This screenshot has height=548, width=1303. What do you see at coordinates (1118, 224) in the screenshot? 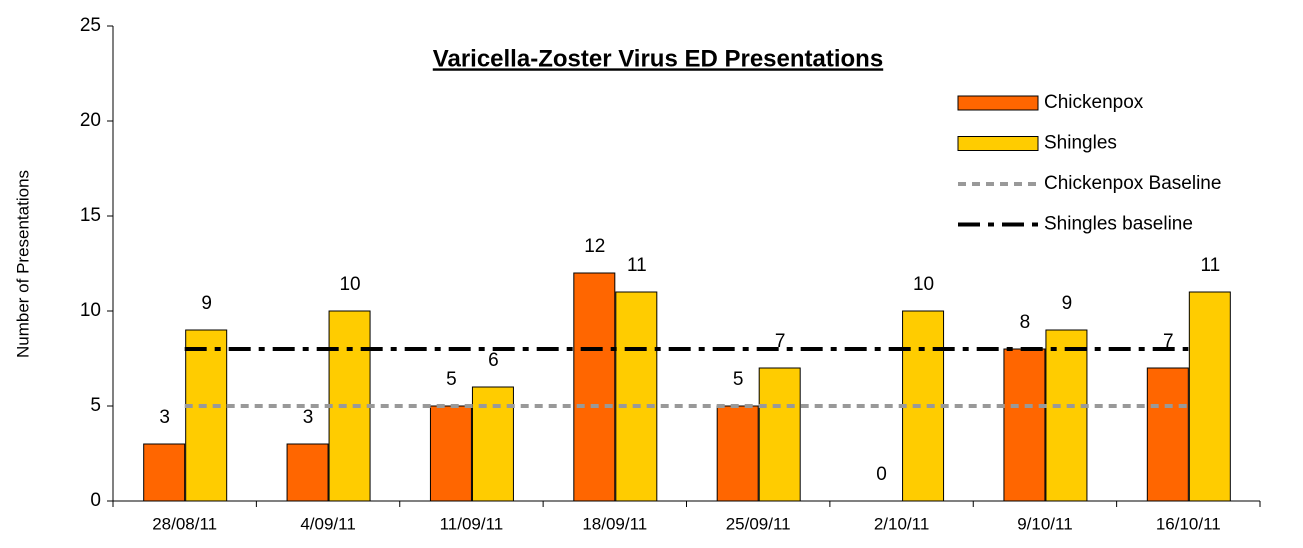
I see `legend-label: Shingles baseline` at bounding box center [1118, 224].